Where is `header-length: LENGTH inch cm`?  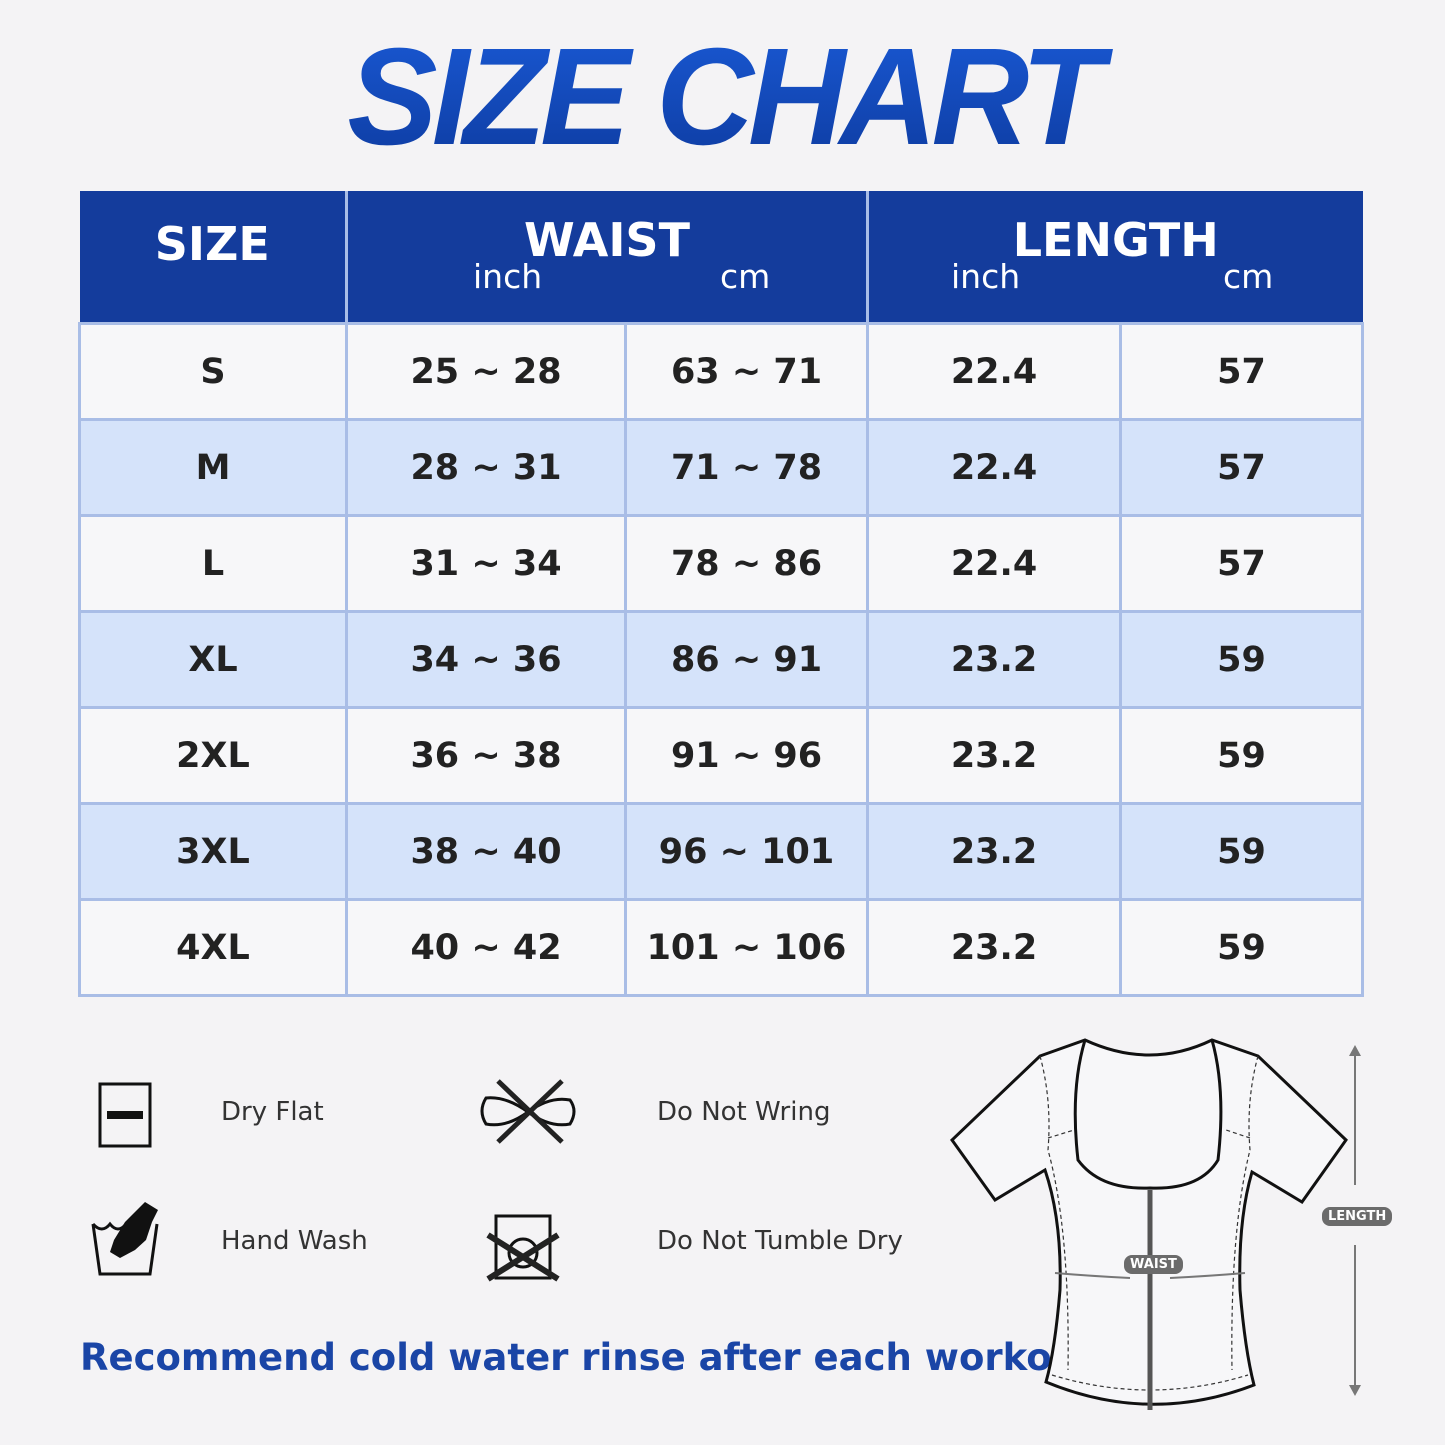
header-length: LENGTH inch cm is located at coordinates (1115, 257).